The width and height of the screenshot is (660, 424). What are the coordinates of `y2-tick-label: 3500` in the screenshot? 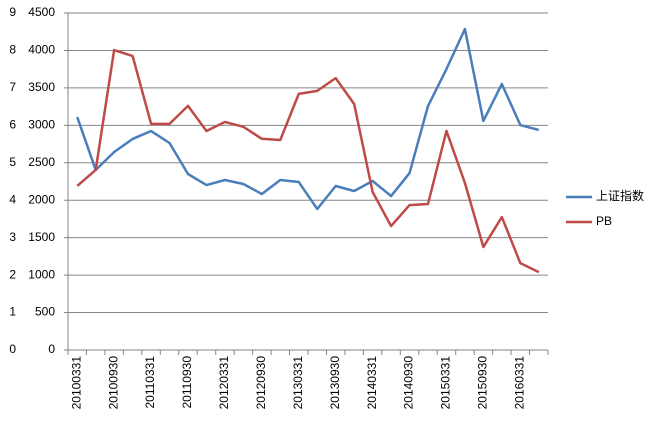 It's located at (41, 87).